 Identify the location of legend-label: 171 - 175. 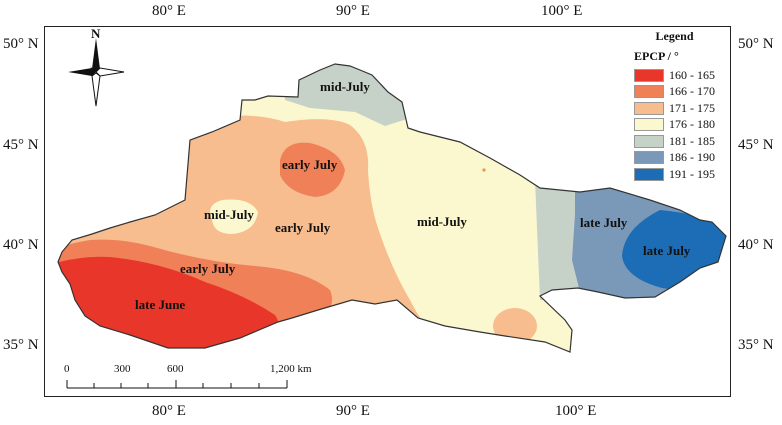
(692, 107).